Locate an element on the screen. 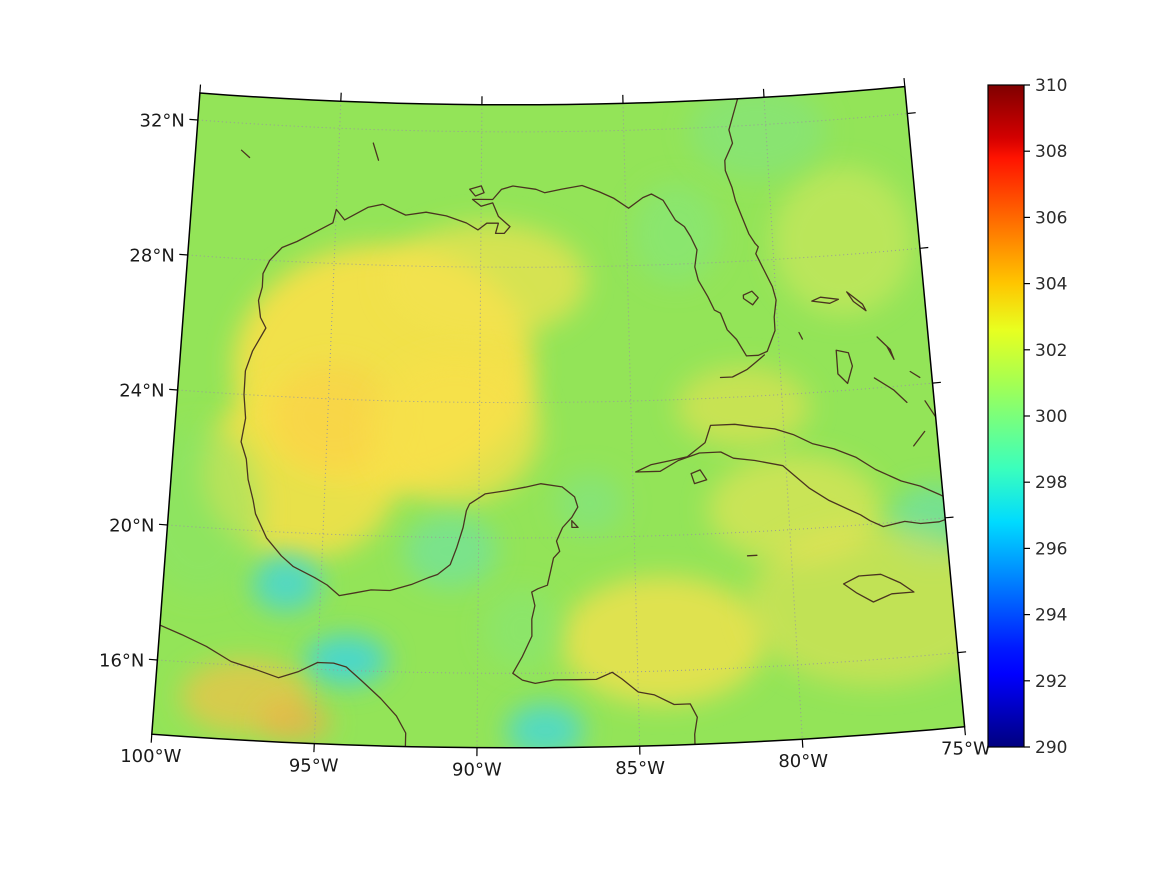  coastline-texas_lake is located at coordinates (245, 154).